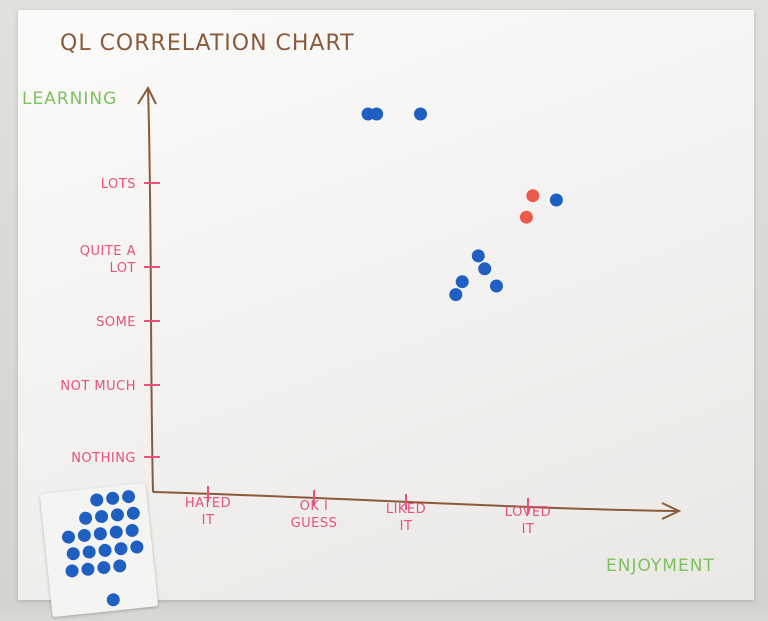 The image size is (768, 621). I want to click on y-tick-label: LOTS, so click(118, 184).